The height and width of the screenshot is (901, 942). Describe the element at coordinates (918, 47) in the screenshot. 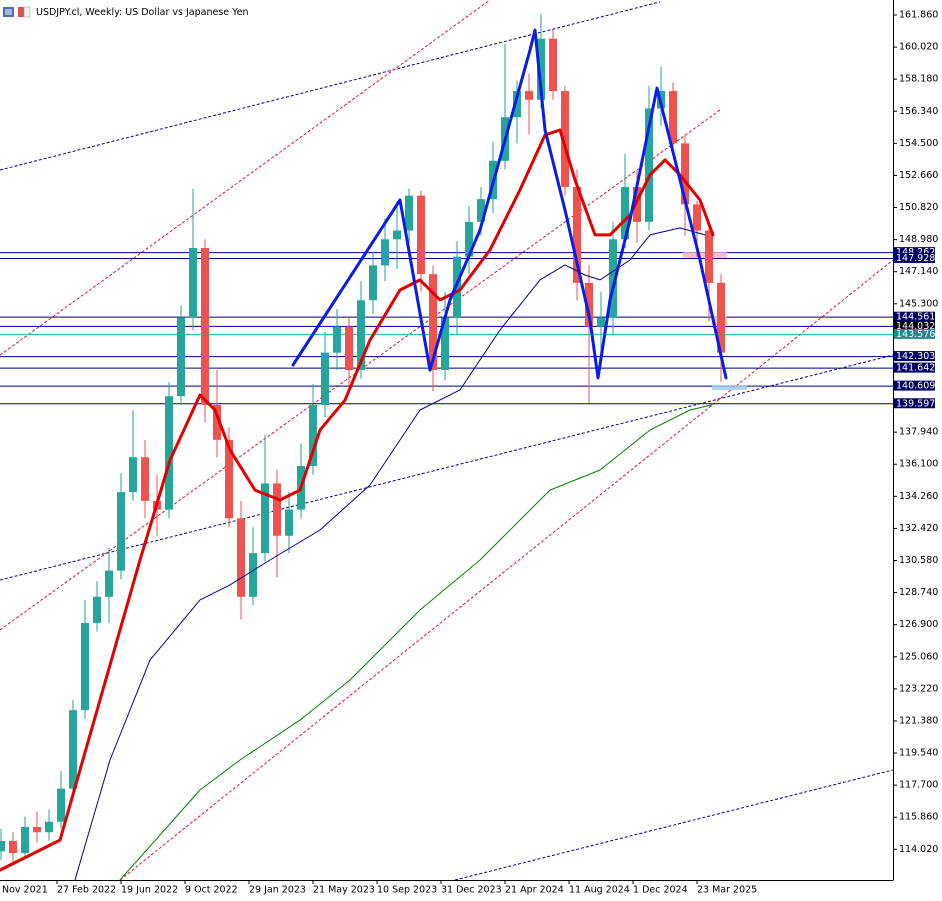

I see `y-tick-label: 160.020` at that location.